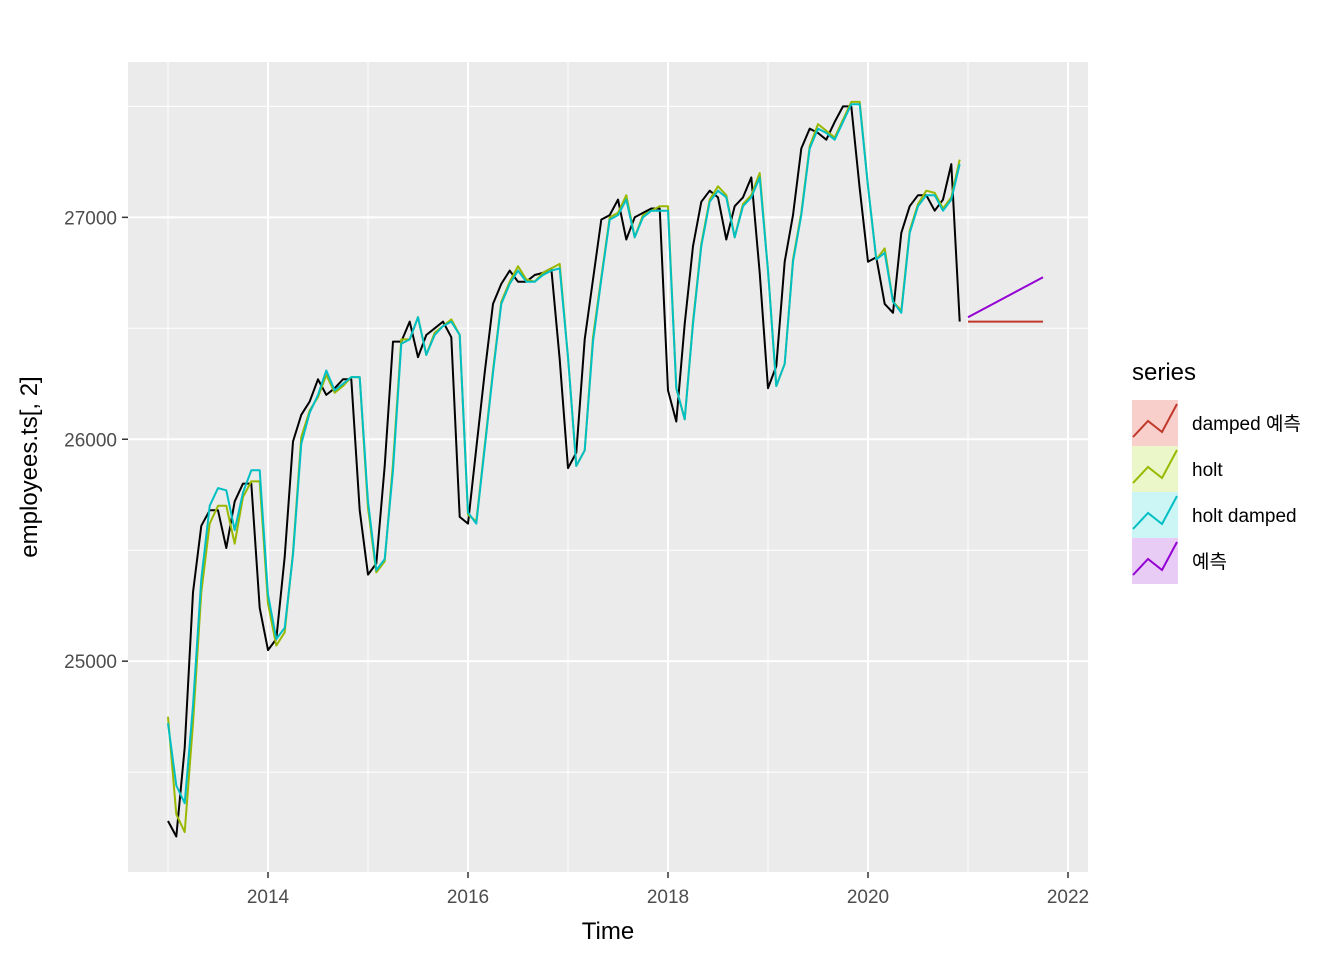 This screenshot has height=960, width=1344. What do you see at coordinates (608, 931) in the screenshot?
I see `x-axis-title: Time` at bounding box center [608, 931].